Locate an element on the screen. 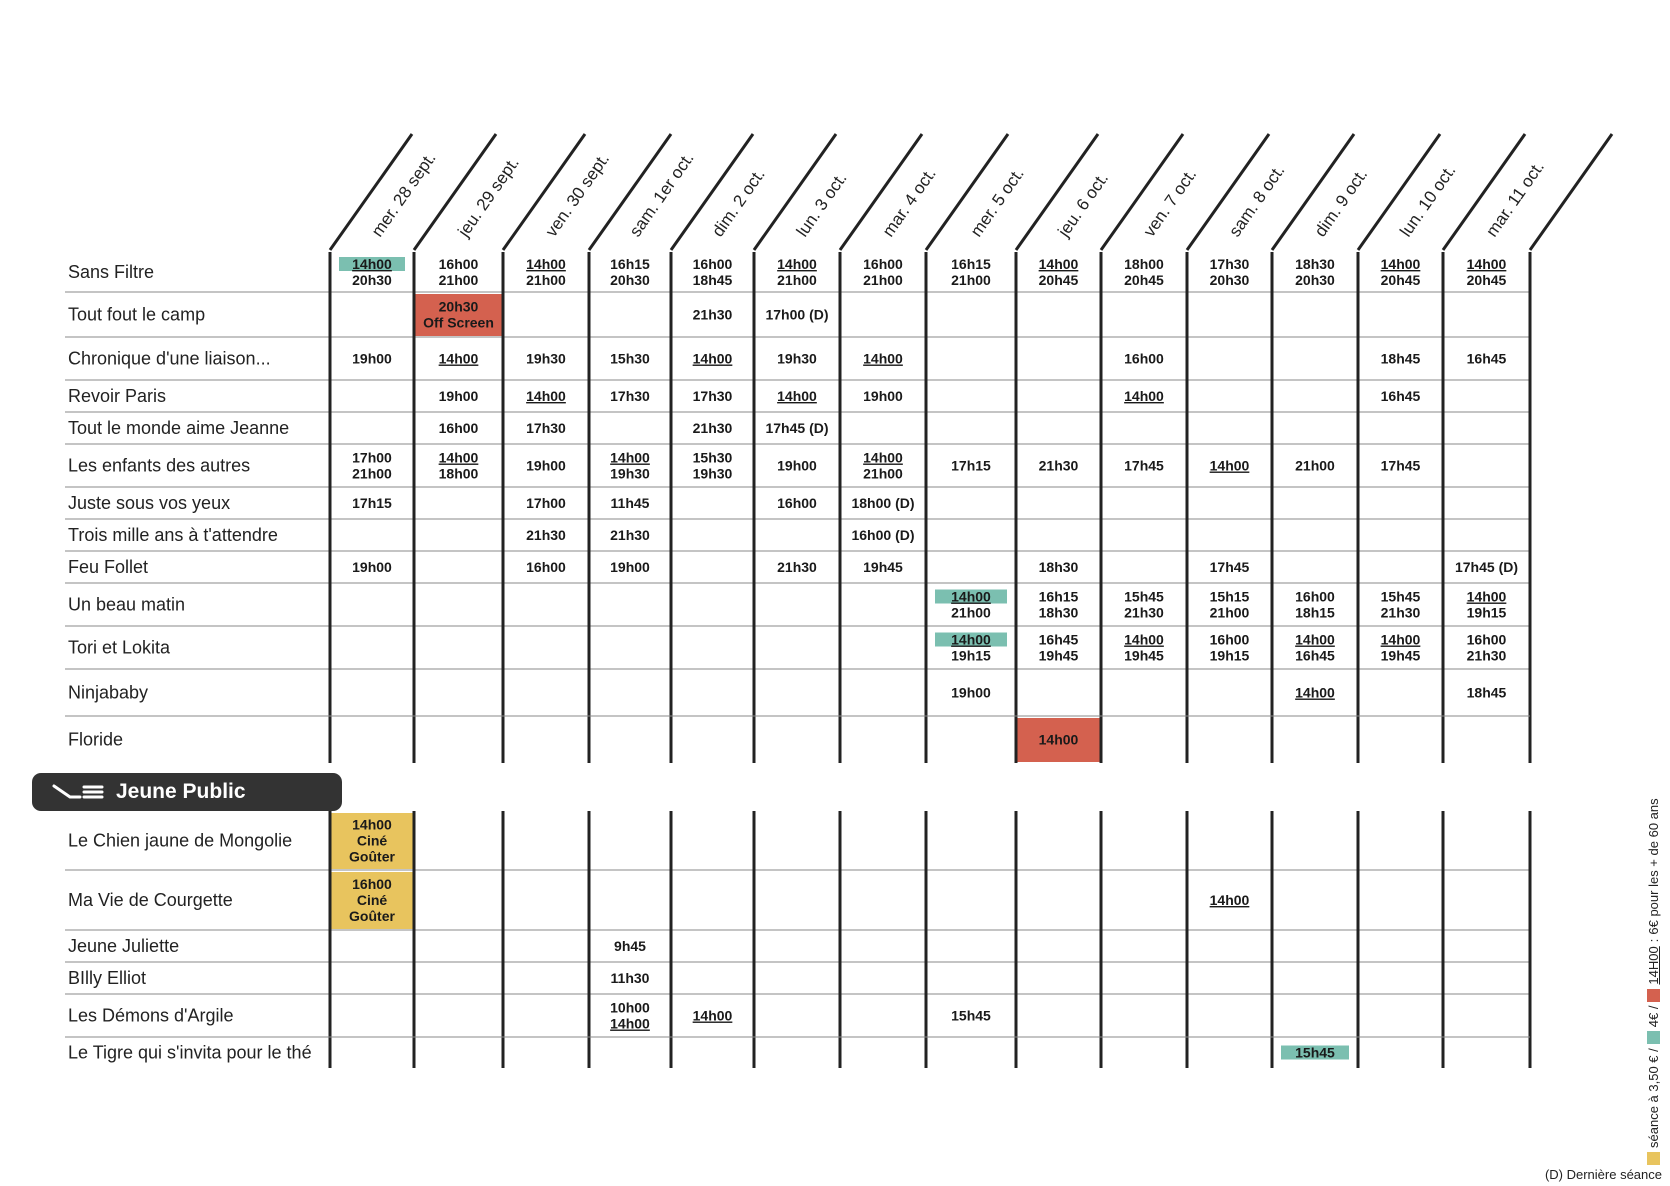 This screenshot has width=1670, height=1186. legend-red-text: 6€ pour les + de 60 ans is located at coordinates (1653, 866).